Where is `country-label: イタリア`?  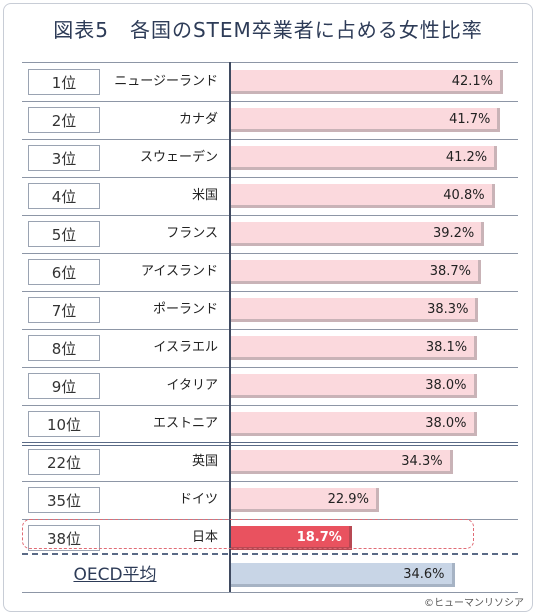 country-label: イタリア is located at coordinates (192, 385).